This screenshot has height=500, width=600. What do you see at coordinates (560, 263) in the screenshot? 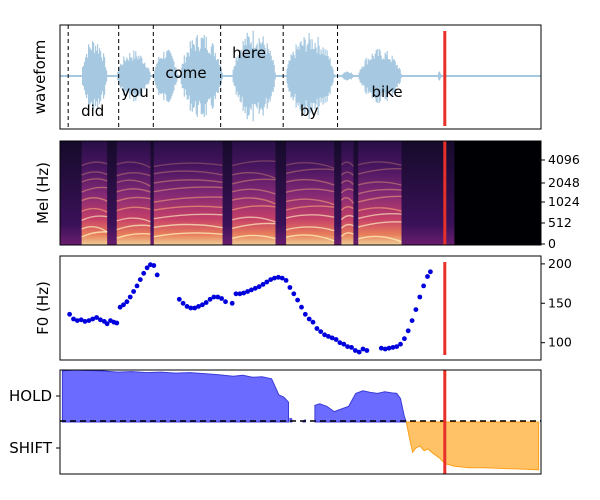
I see `f0-ytick-200: 200` at bounding box center [560, 263].